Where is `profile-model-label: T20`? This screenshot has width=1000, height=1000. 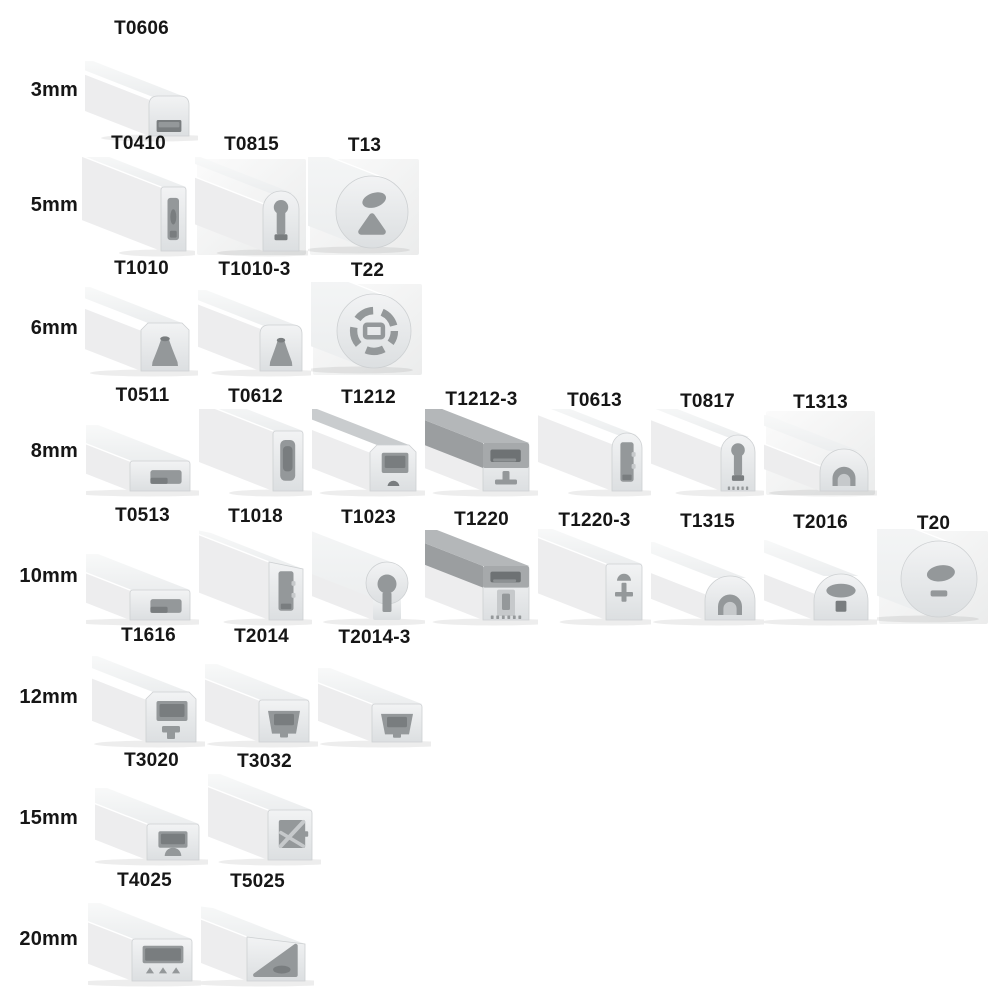
profile-model-label: T20 is located at coordinates (933, 524).